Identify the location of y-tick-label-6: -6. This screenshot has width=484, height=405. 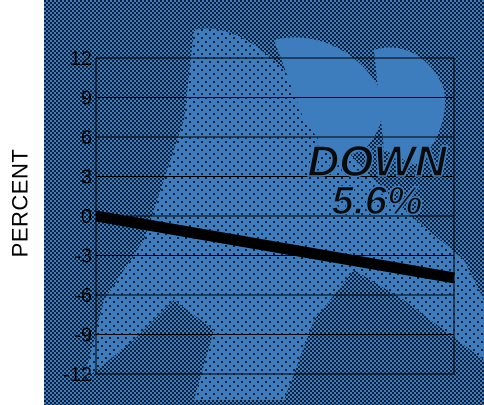
(83, 296).